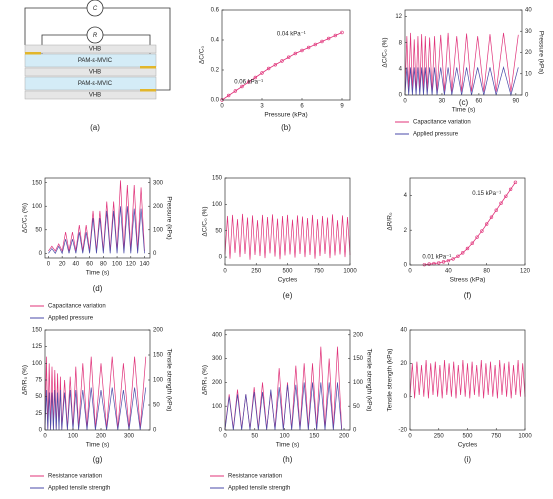  I want to click on x-tick-label: 300, so click(129, 437).